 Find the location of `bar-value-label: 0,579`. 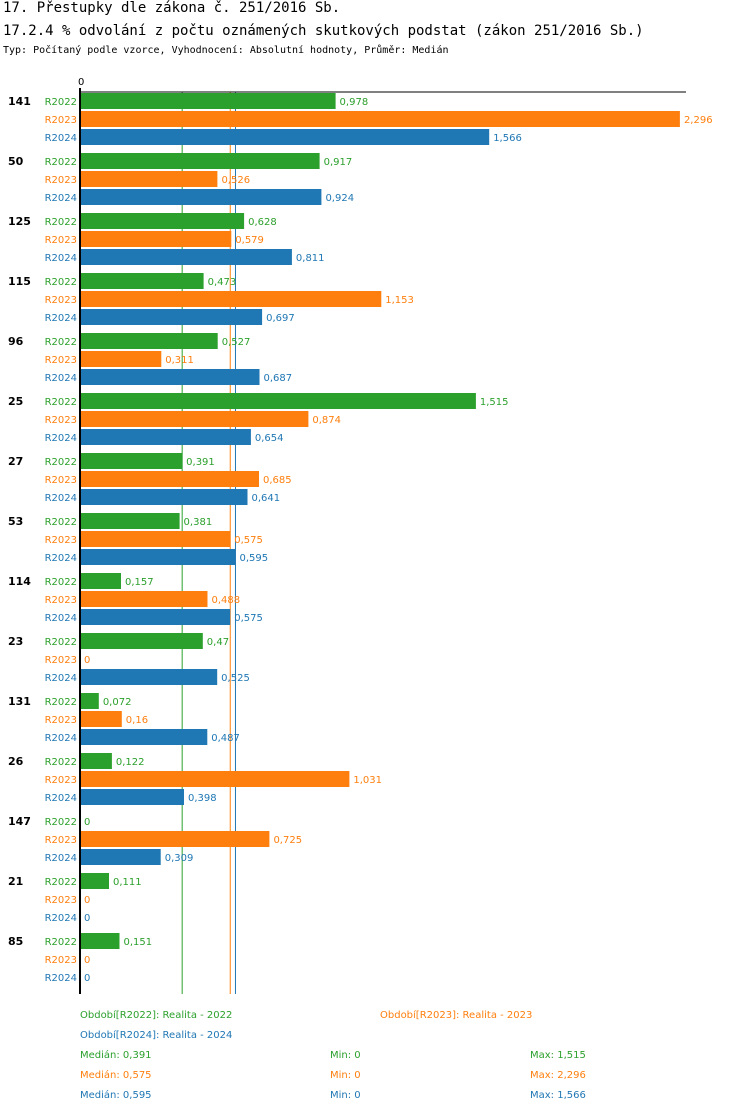

bar-value-label: 0,579 is located at coordinates (249, 240).